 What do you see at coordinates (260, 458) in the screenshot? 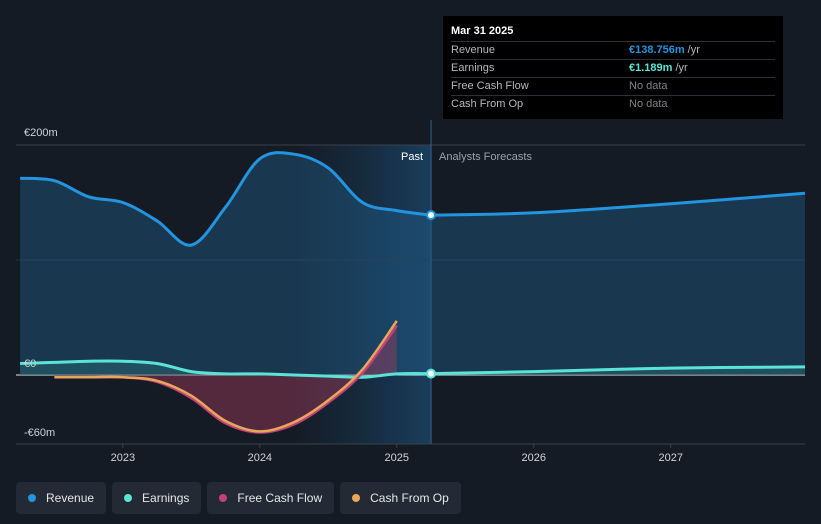
I see `x-tick-label: 2024` at bounding box center [260, 458].